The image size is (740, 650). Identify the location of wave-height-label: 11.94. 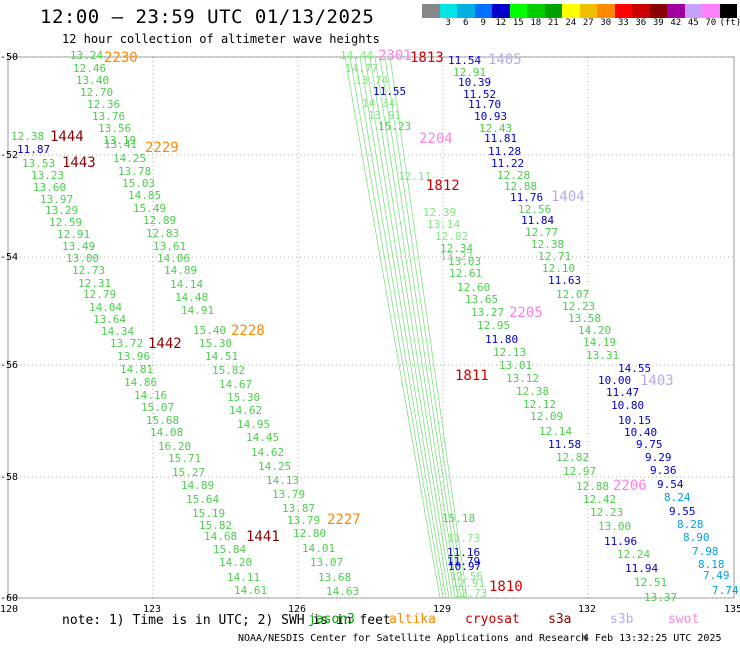
(641, 568).